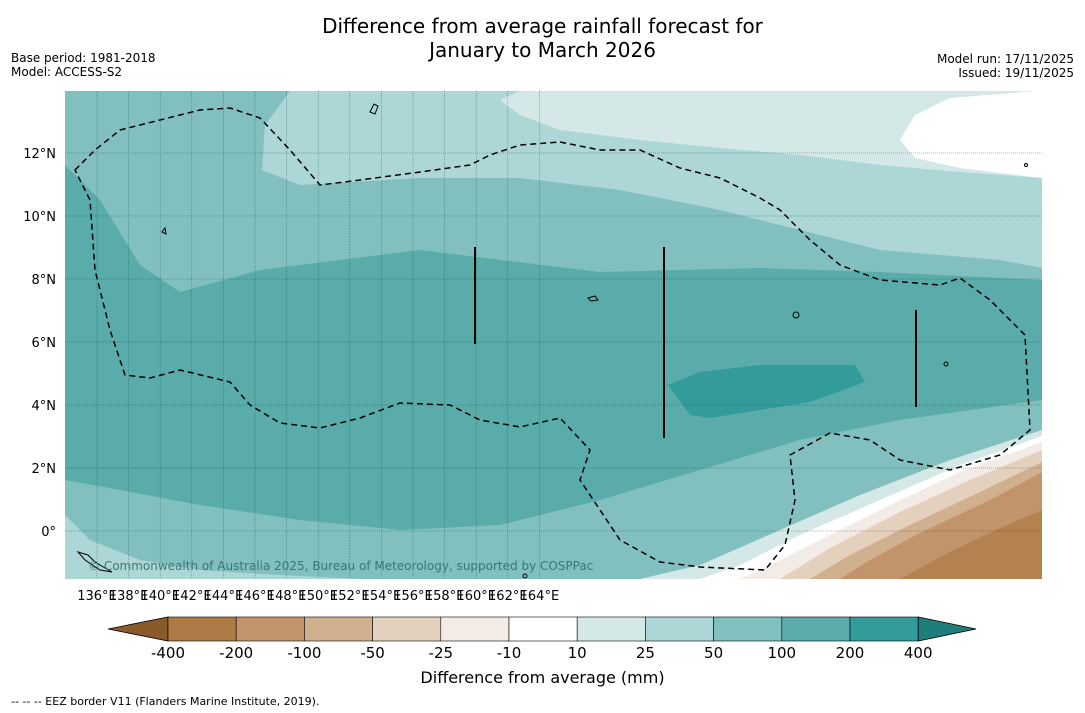 The image size is (1085, 713). Describe the element at coordinates (1016, 73) in the screenshot. I see `issued-text: Issued: 19/11/2025` at that location.